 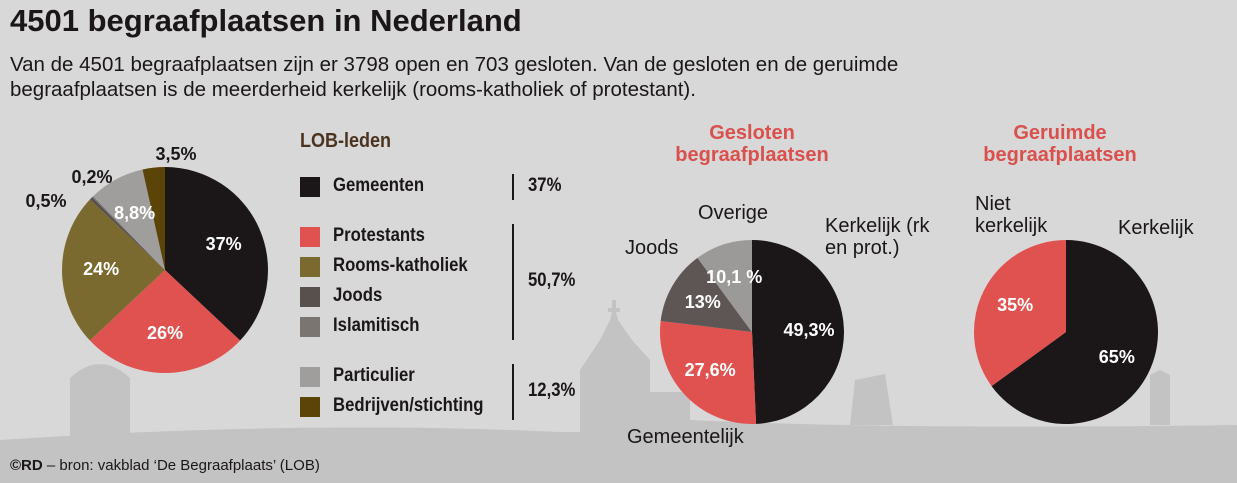 I want to click on category-label: Gemeentelijk, so click(x=685, y=437).